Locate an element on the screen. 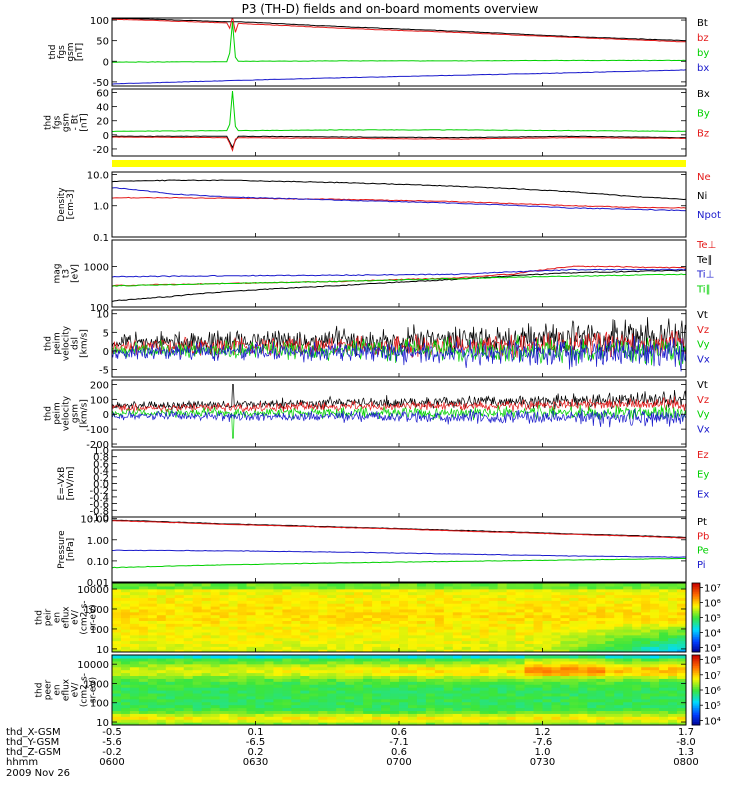 The height and width of the screenshot is (800, 750). y-axis-label: eV/ is located at coordinates (76, 617).